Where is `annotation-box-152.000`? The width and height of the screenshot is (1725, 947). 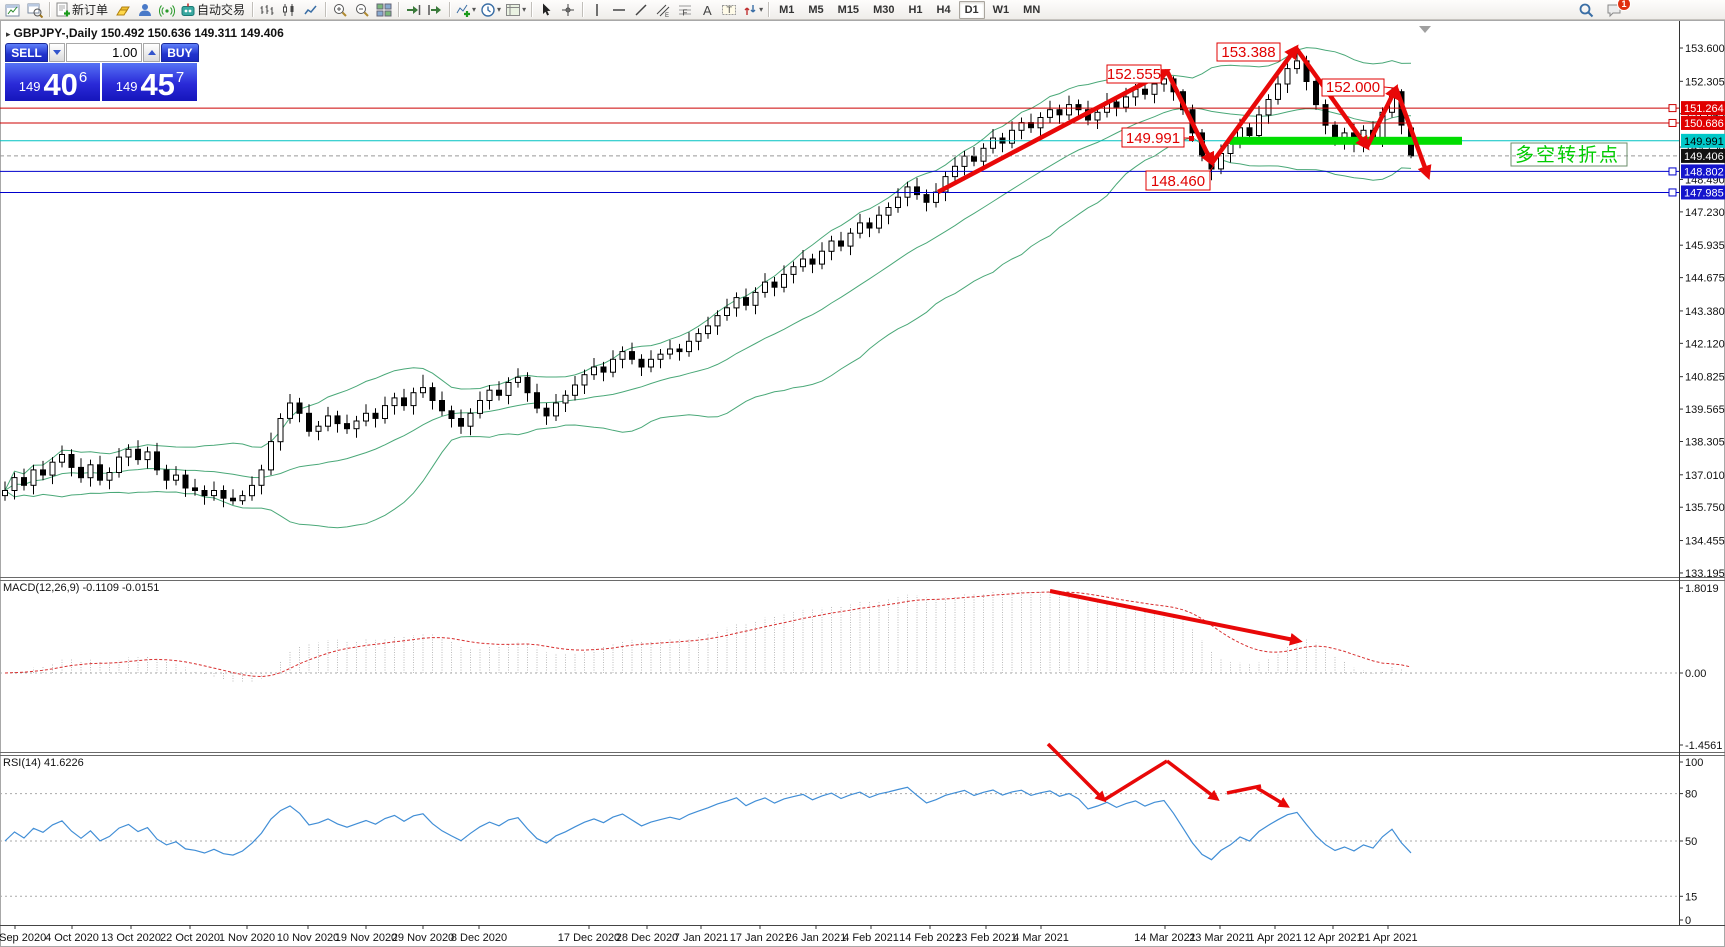 annotation-box-152.000 is located at coordinates (1353, 87).